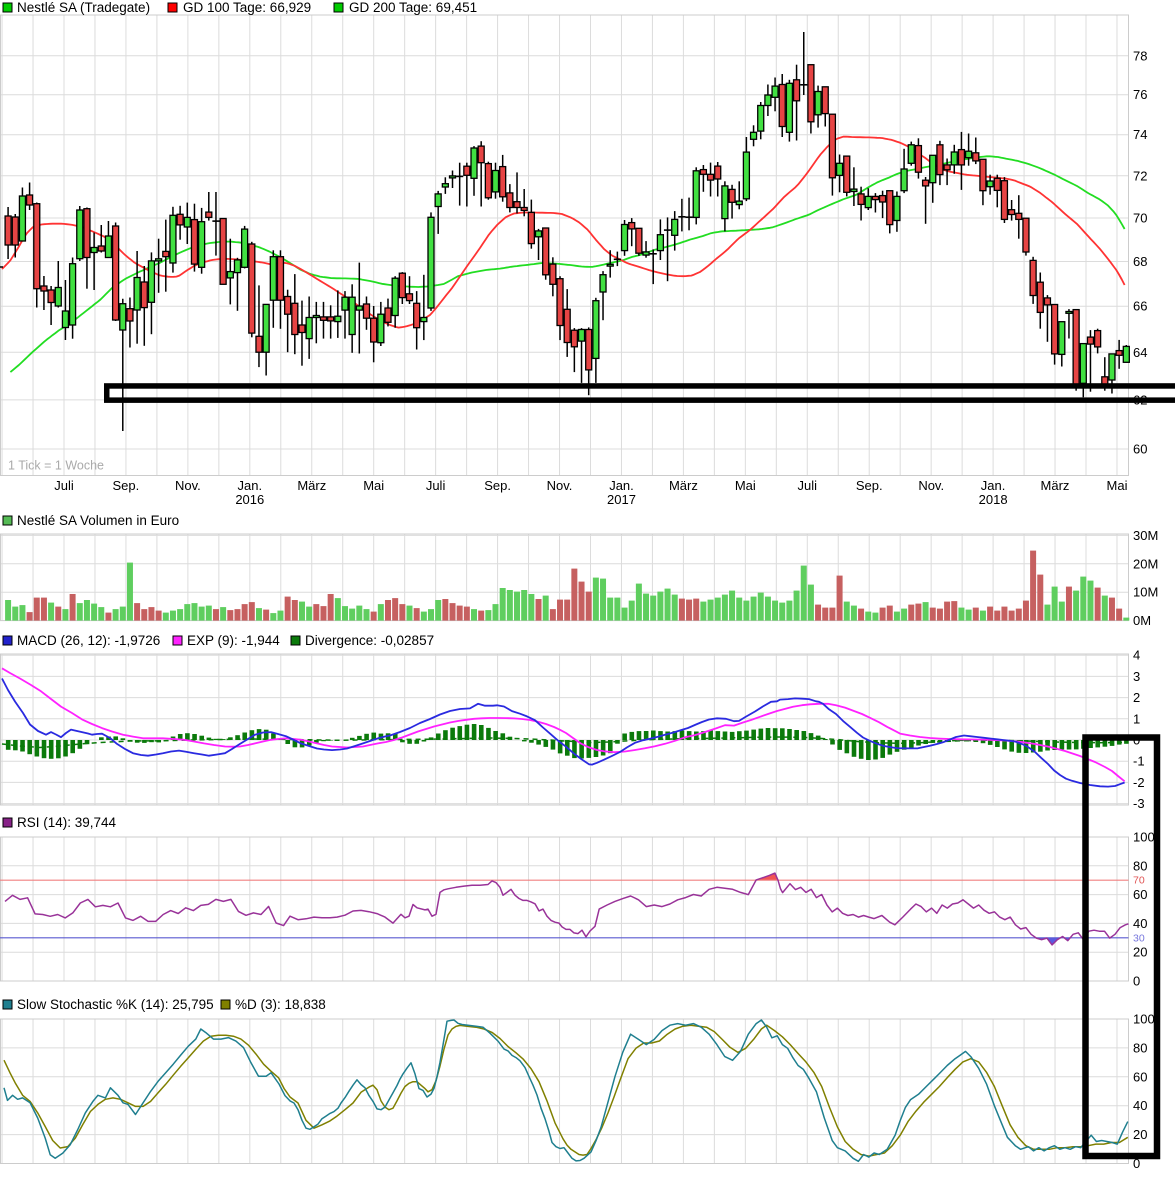 The image size is (1175, 1179). What do you see at coordinates (1140, 306) in the screenshot?
I see `svg-text: 66` at bounding box center [1140, 306].